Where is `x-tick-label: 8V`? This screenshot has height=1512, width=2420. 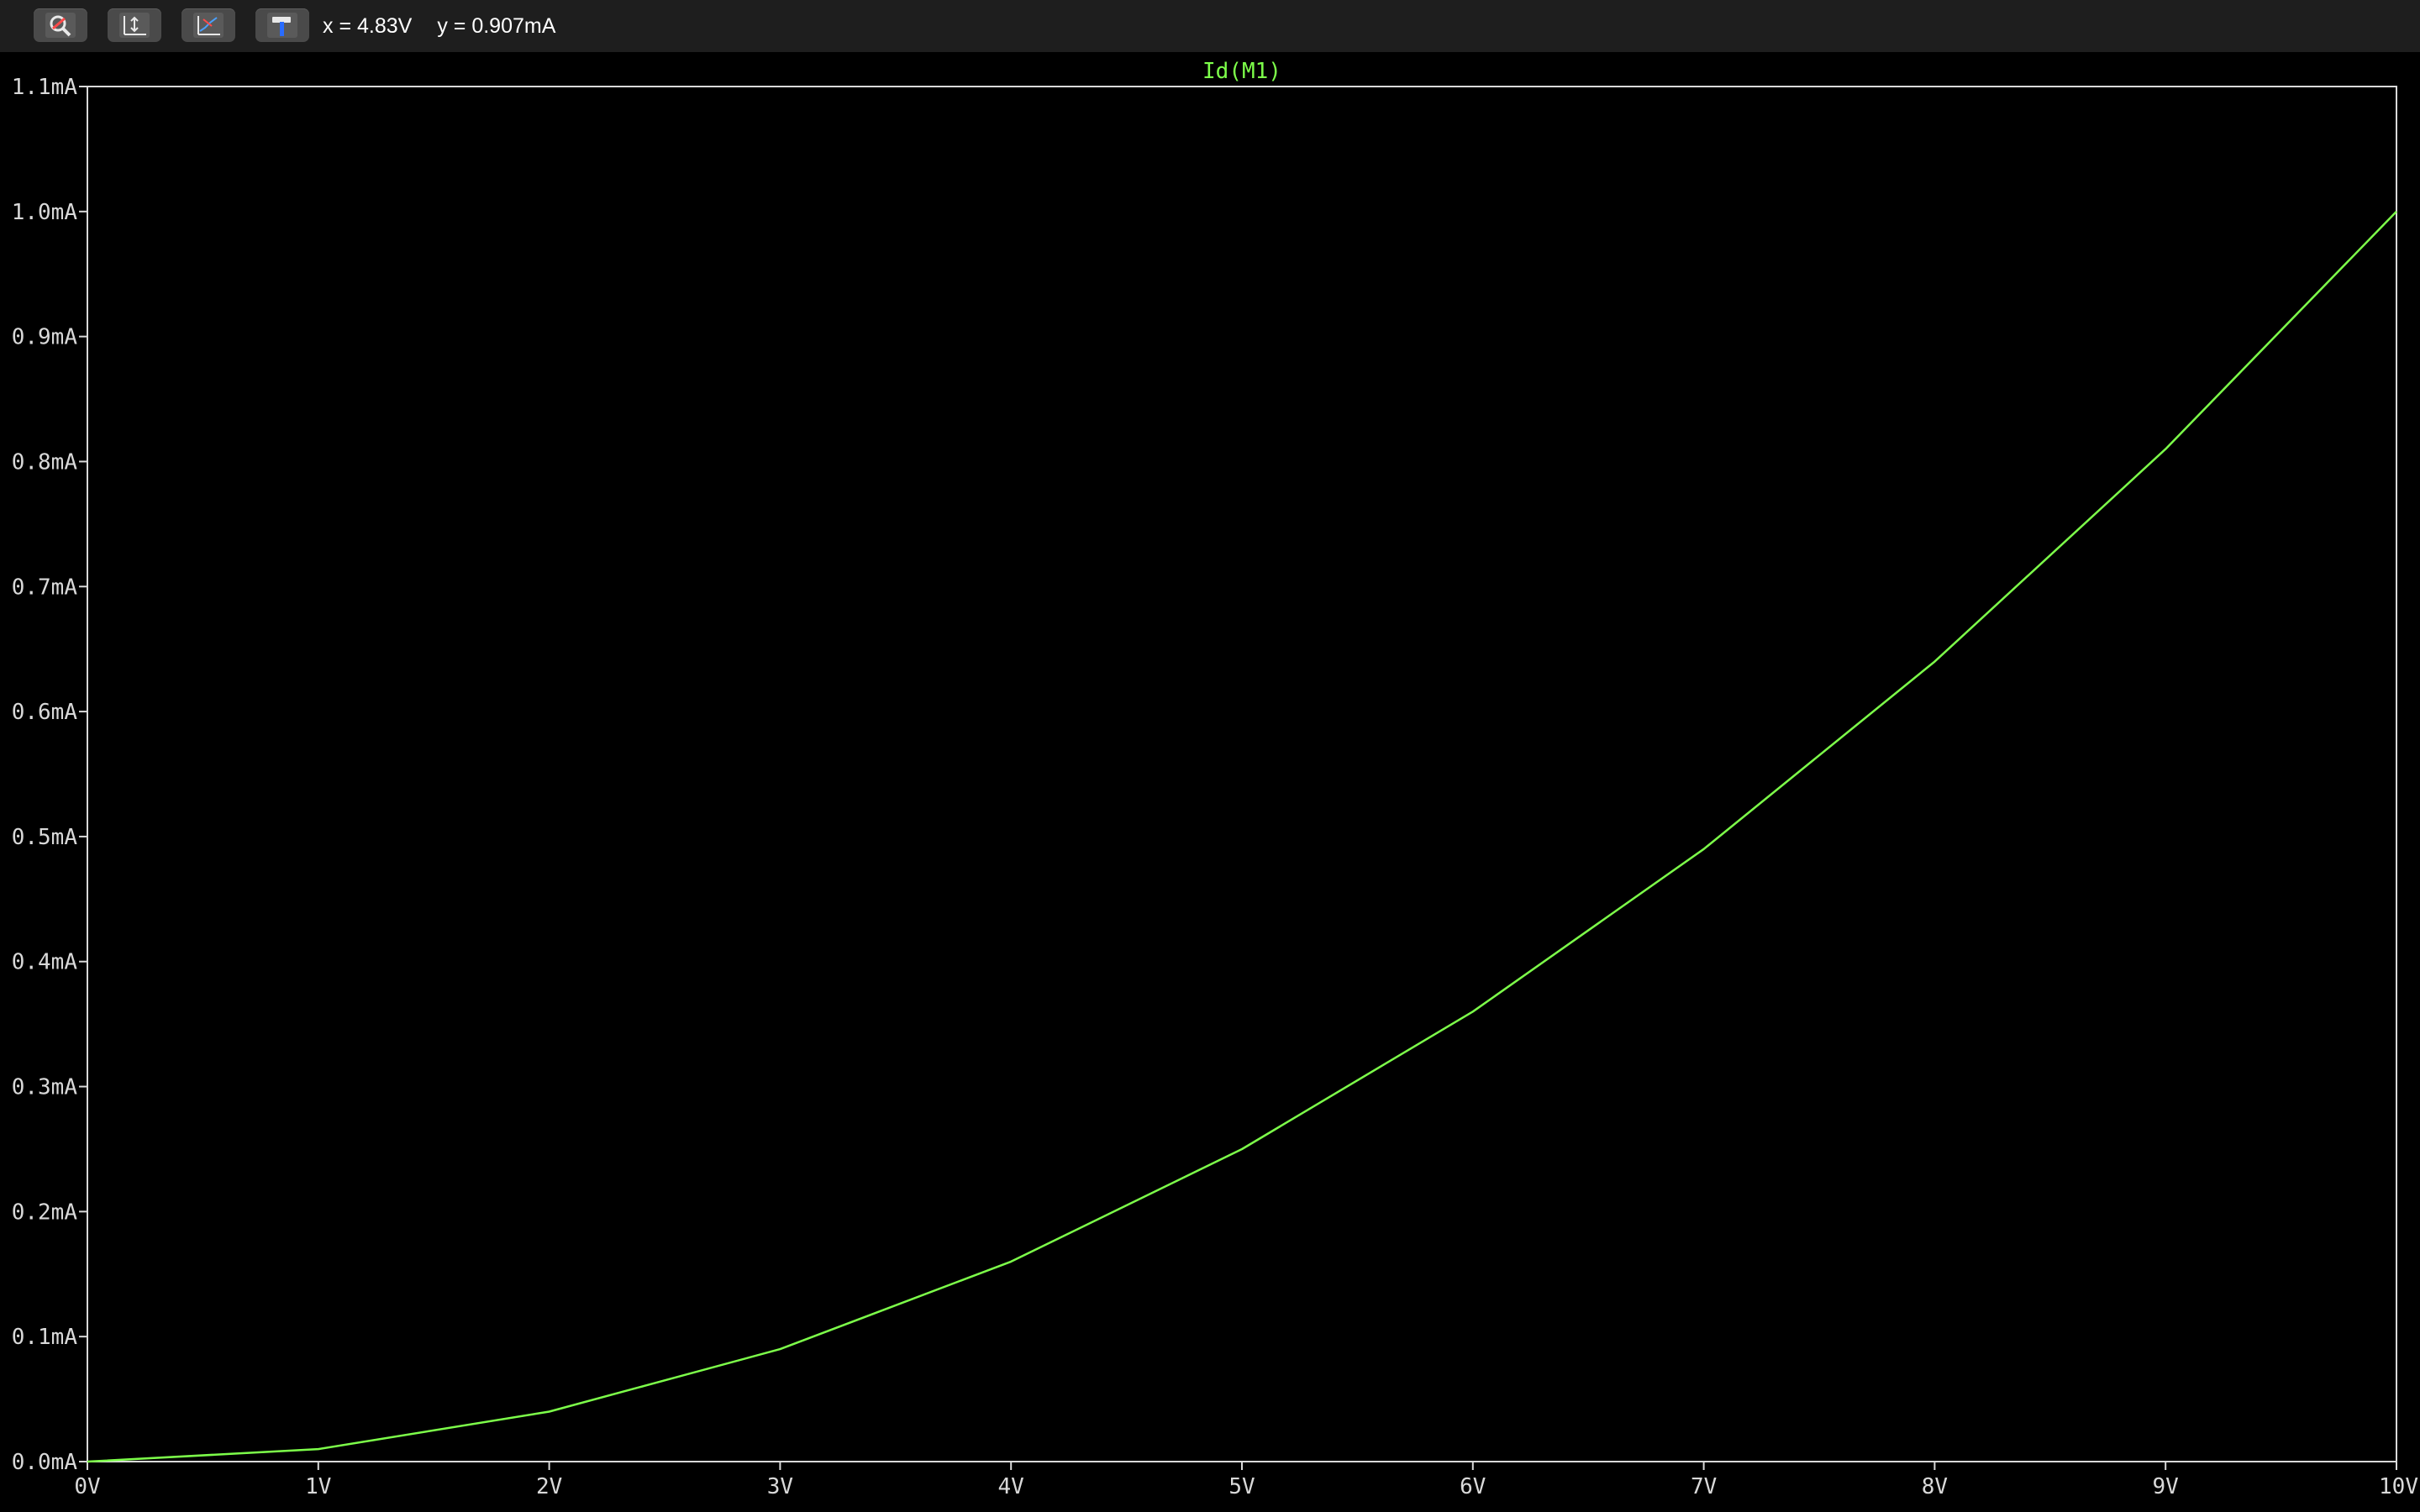
x-tick-label: 8V is located at coordinates (1935, 1486).